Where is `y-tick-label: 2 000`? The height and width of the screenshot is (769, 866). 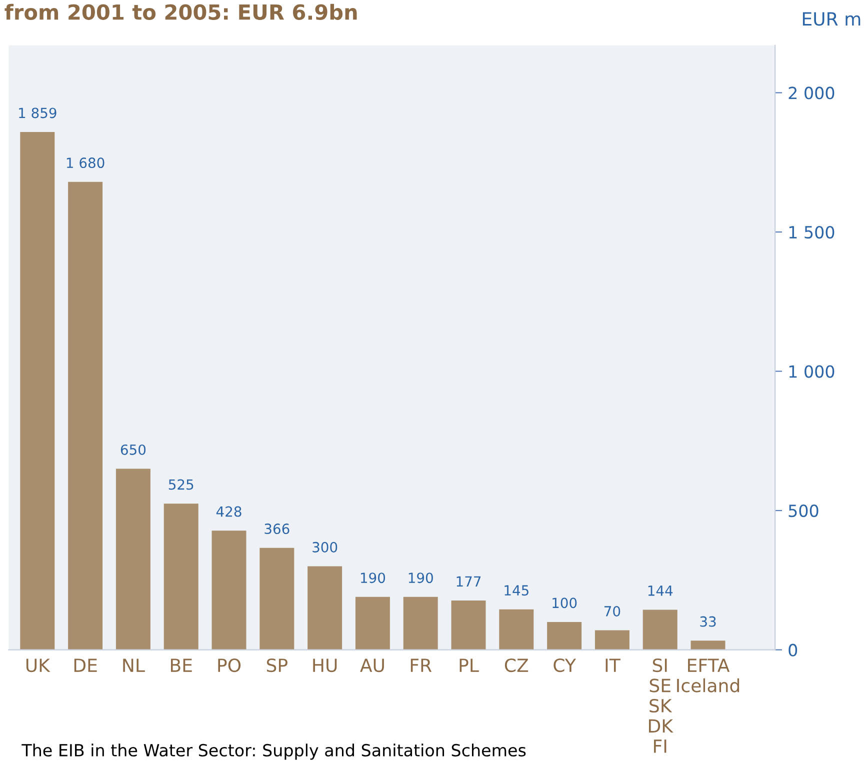 y-tick-label: 2 000 is located at coordinates (811, 93).